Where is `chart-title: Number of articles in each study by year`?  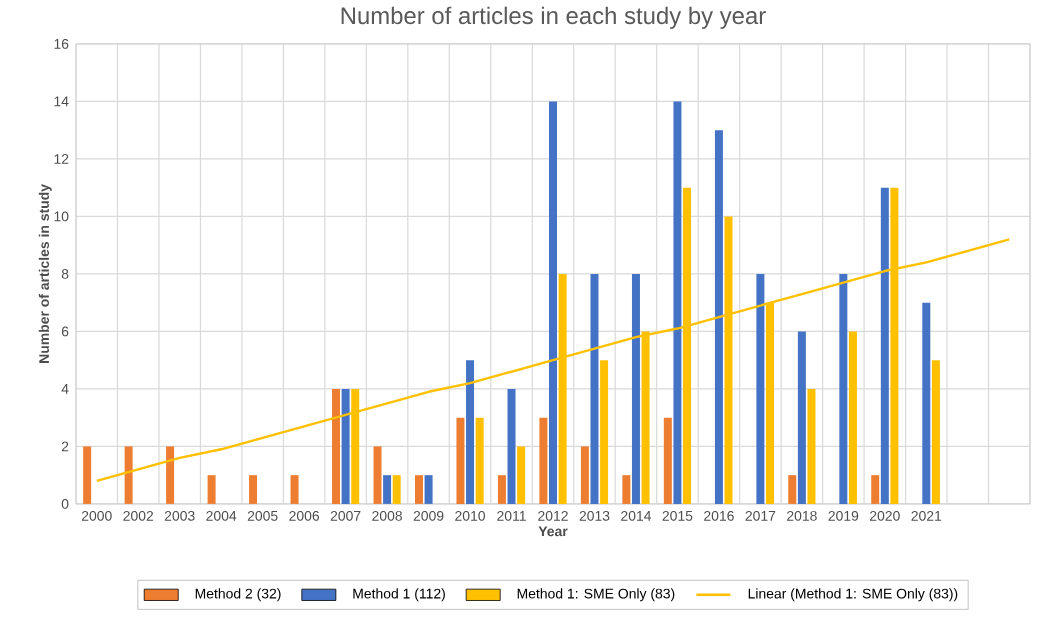 chart-title: Number of articles in each study by year is located at coordinates (553, 17).